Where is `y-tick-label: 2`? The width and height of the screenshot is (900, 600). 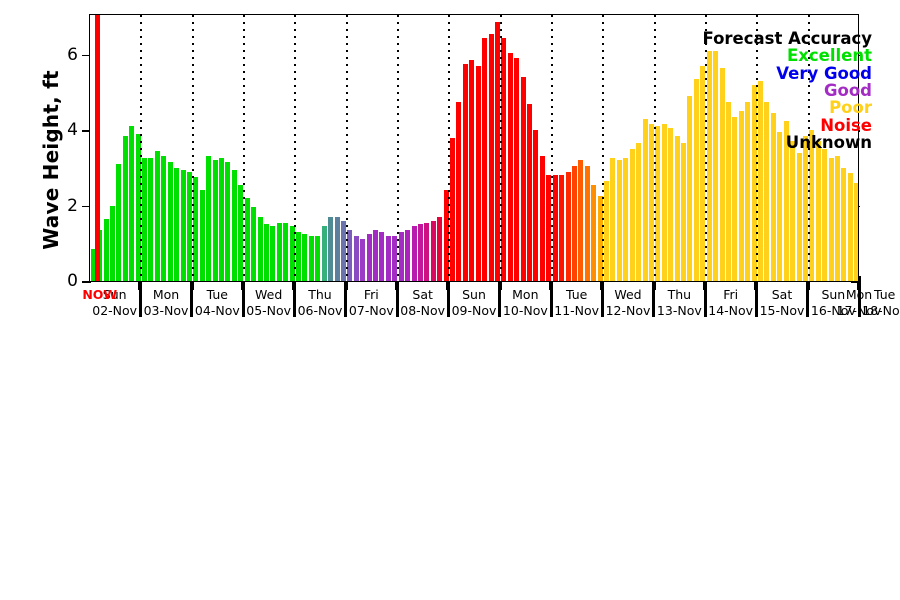 y-tick-label: 2 is located at coordinates (72, 205).